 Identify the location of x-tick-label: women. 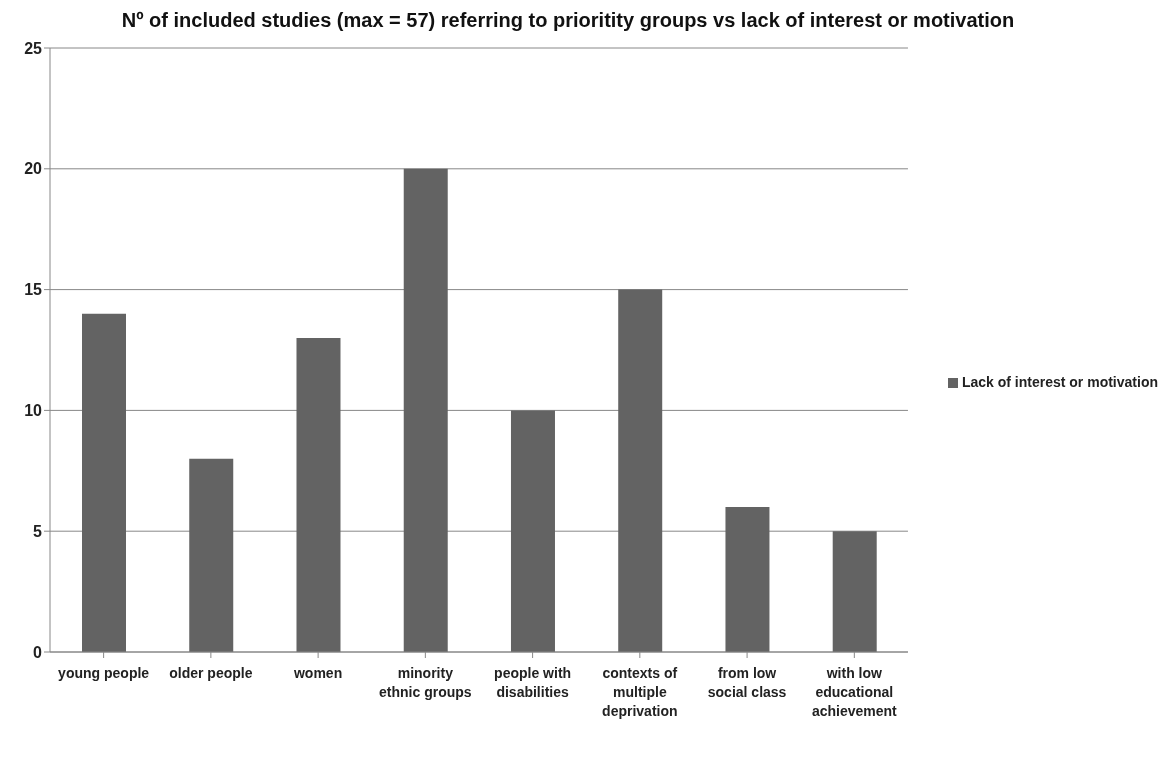
(317, 673).